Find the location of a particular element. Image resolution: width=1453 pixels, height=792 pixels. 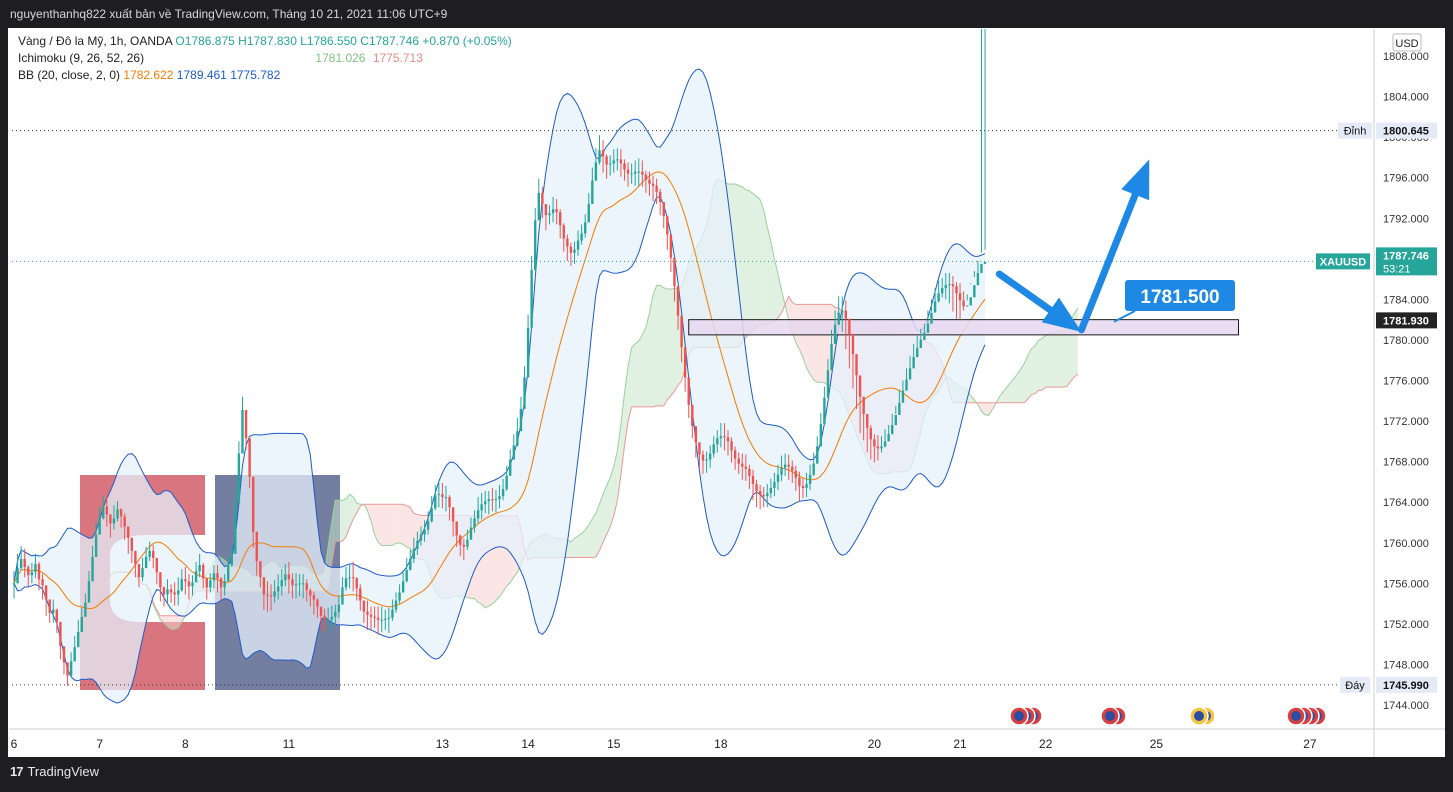

currency-label: USD is located at coordinates (1406, 44).